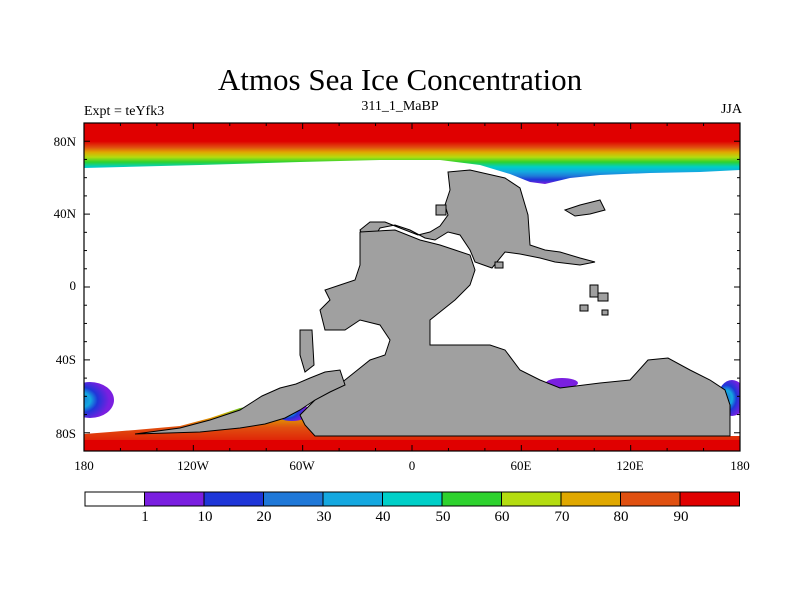 Image resolution: width=800 pixels, height=600 pixels. What do you see at coordinates (477, 219) in the screenshot?
I see `land-main-continent` at bounding box center [477, 219].